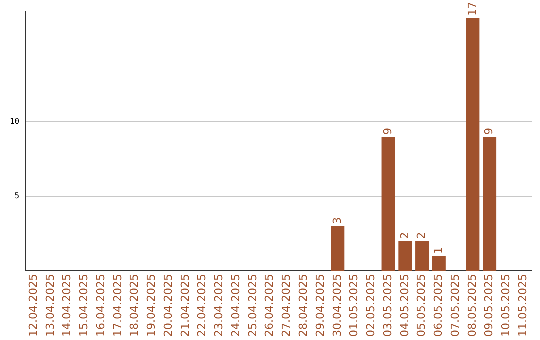 Image resolution: width=540 pixels, height=340 pixels. What do you see at coordinates (371, 306) in the screenshot?
I see `x-tick-label: 02.05.2025` at bounding box center [371, 306].